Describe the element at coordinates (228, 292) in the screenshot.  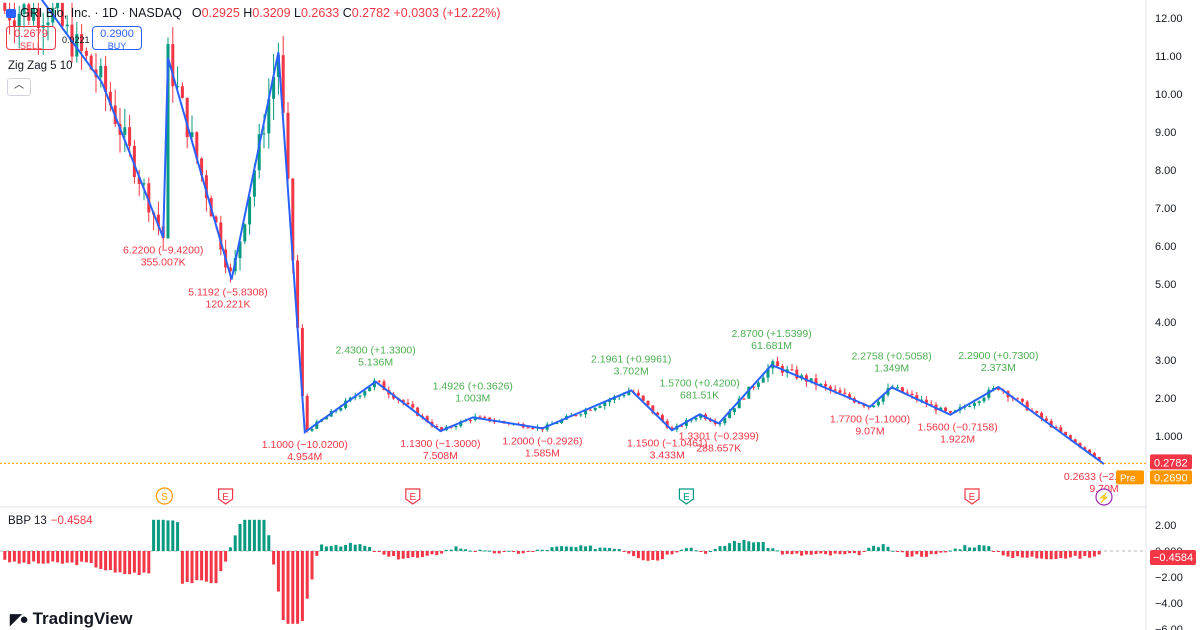
I see `annotation-price: 5.1192 (−5.8308)` at that location.